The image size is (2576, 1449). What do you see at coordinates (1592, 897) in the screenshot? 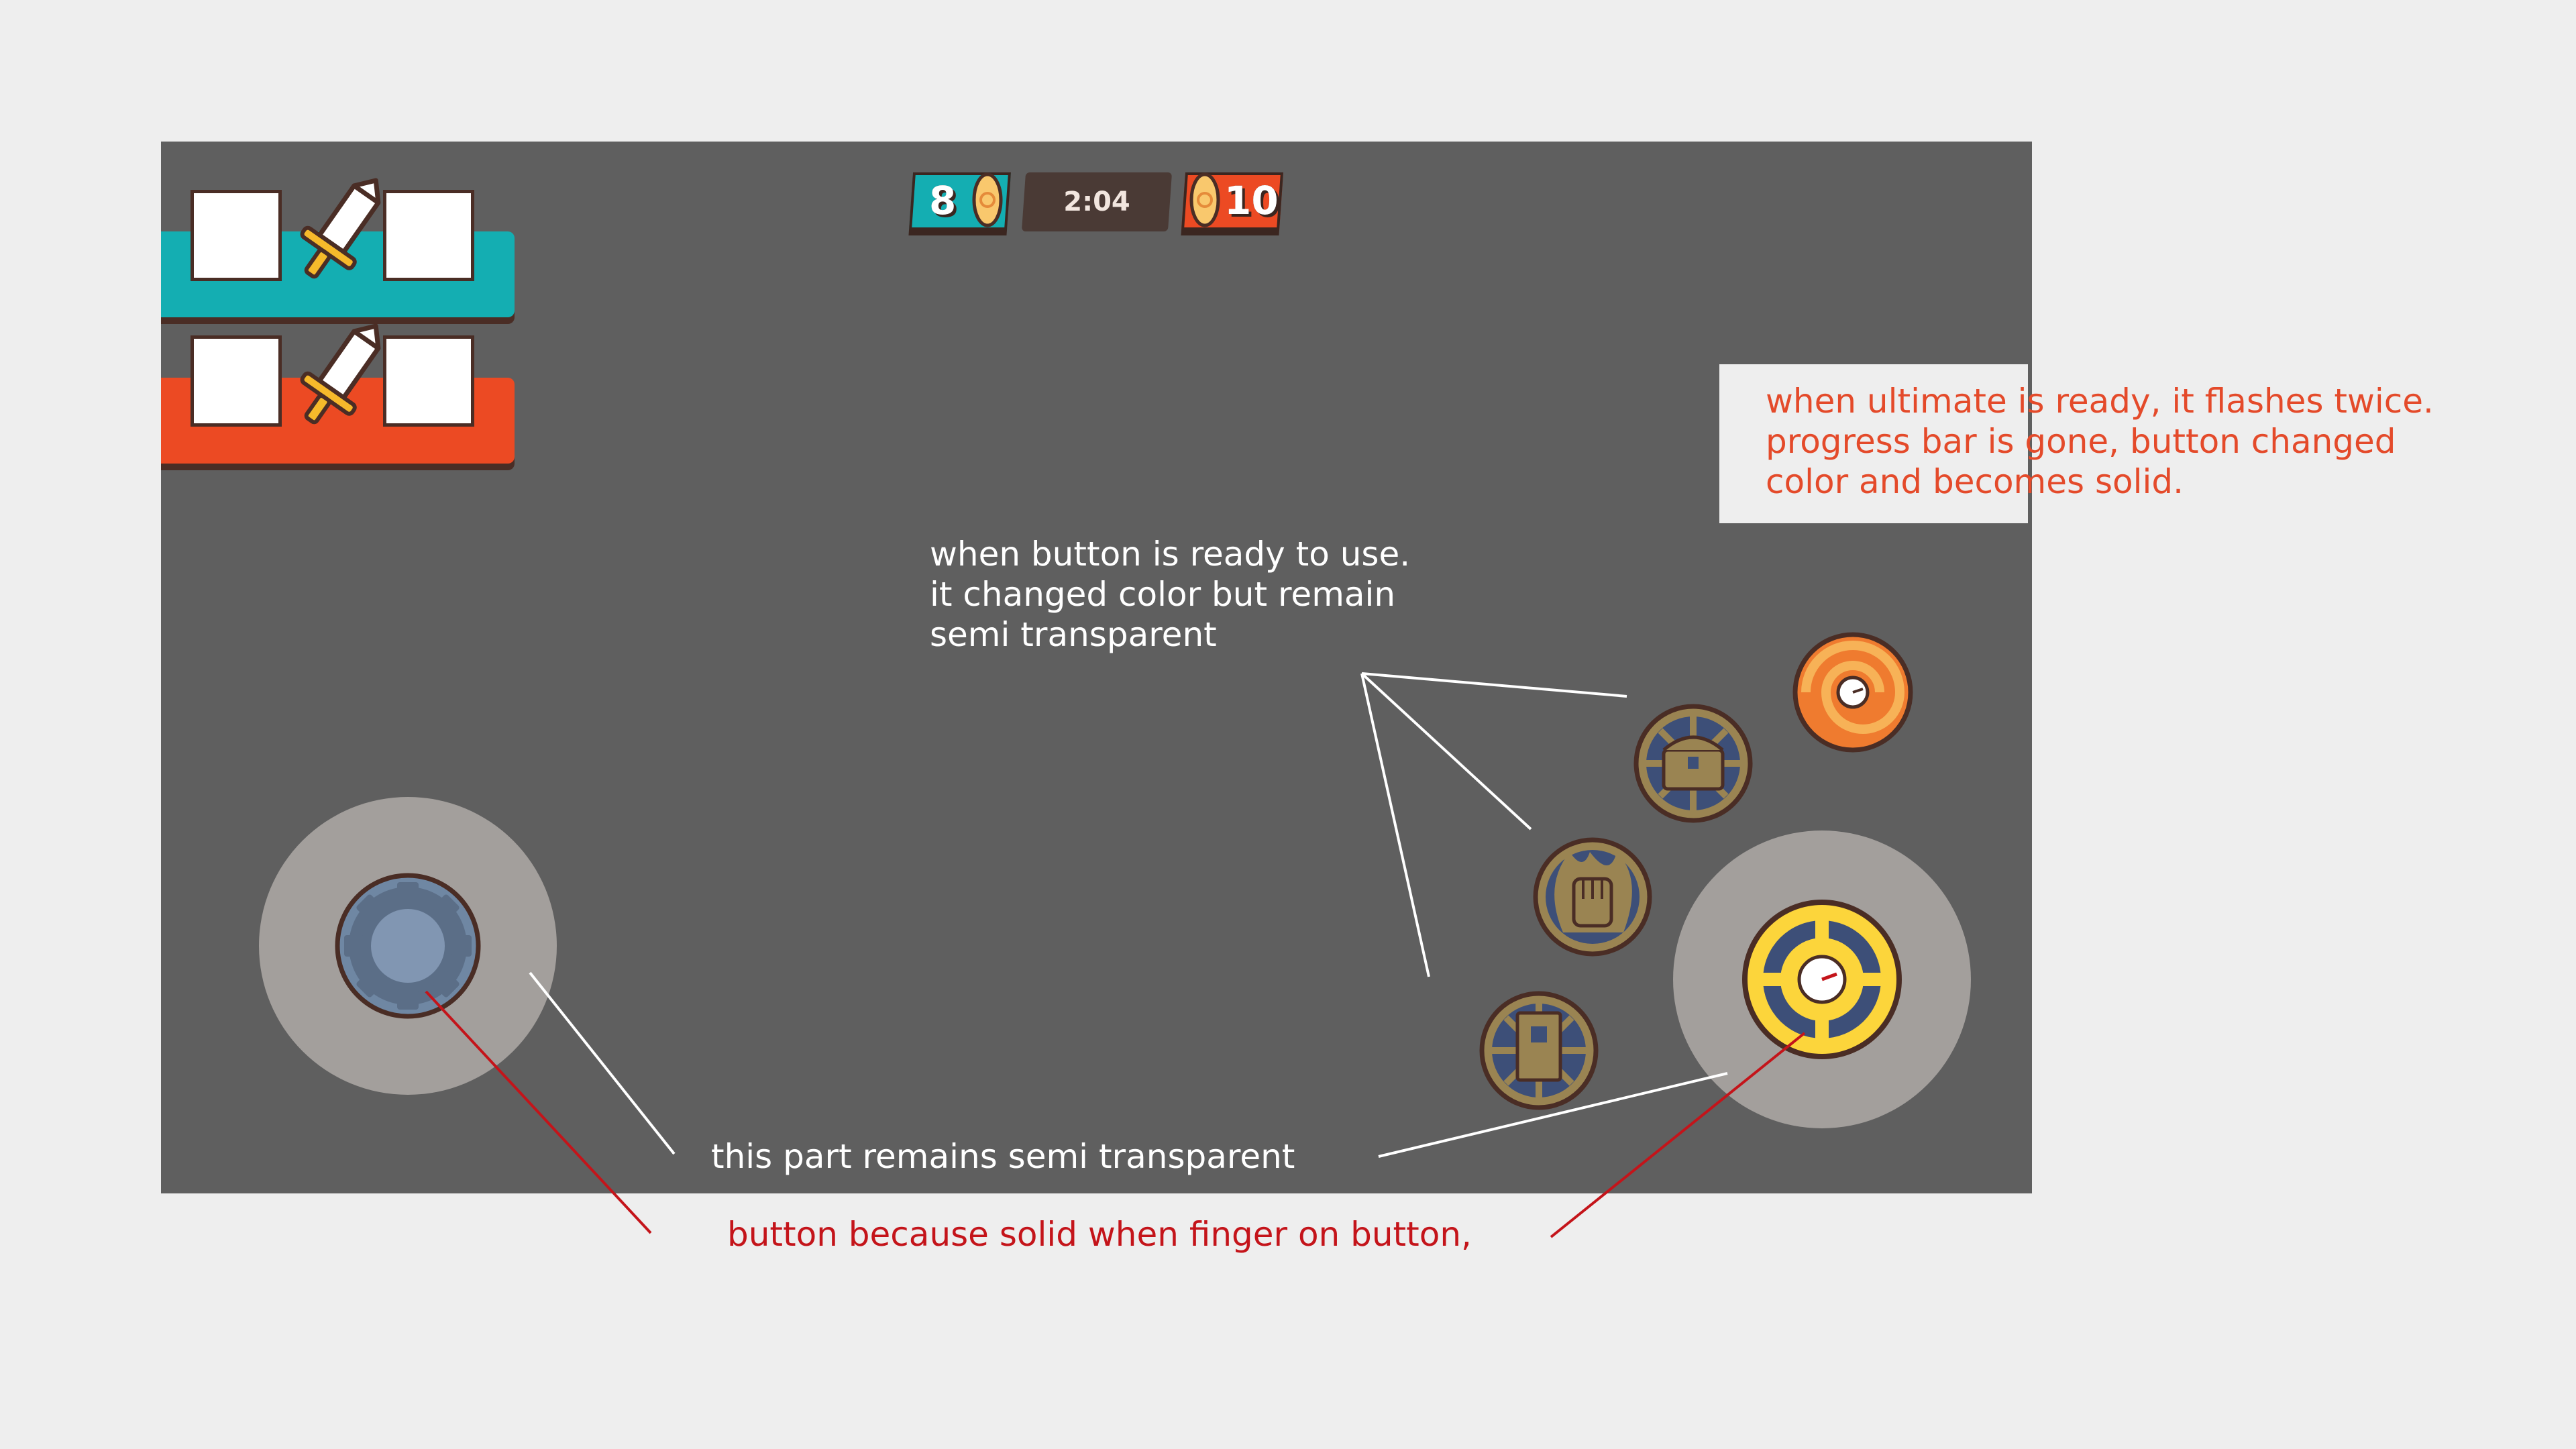
I see `fist-icon` at bounding box center [1592, 897].